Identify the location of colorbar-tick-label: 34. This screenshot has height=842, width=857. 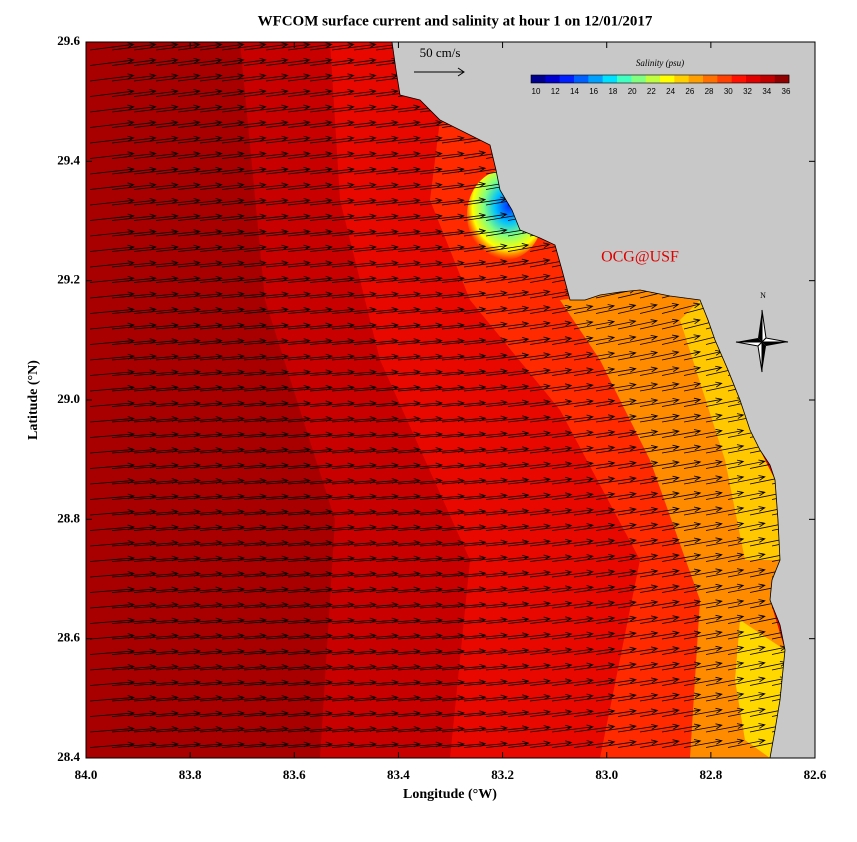
(766, 91).